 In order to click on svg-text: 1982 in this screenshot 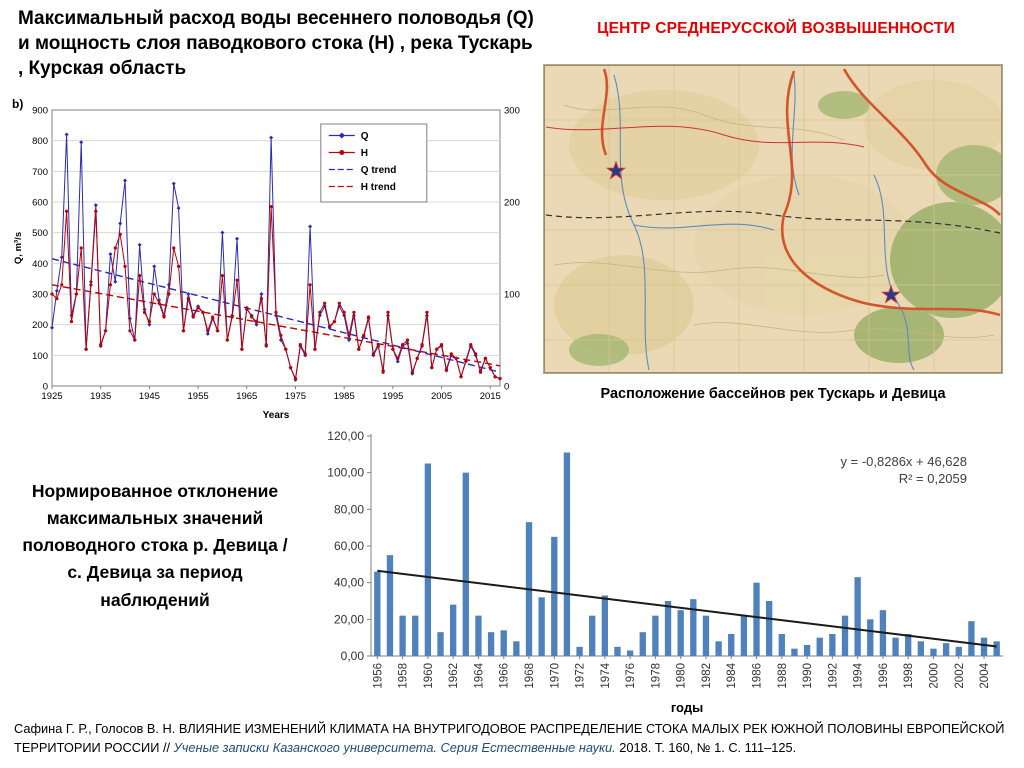, I will do `click(707, 676)`.